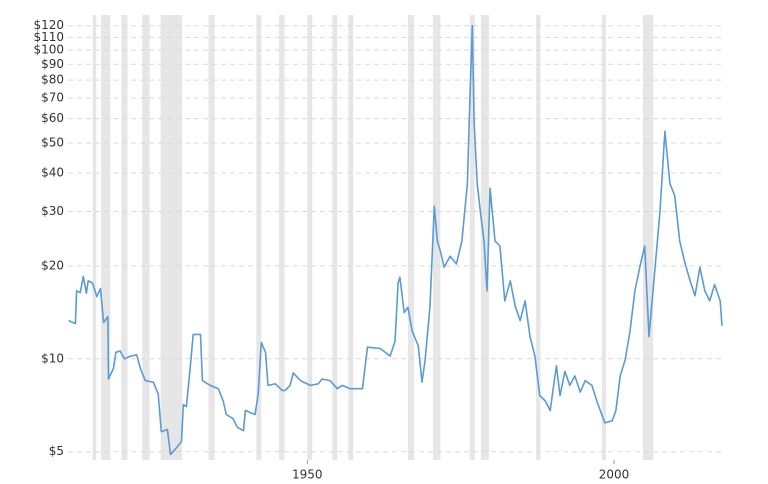  I want to click on y-tick-label: $30, so click(52, 211).